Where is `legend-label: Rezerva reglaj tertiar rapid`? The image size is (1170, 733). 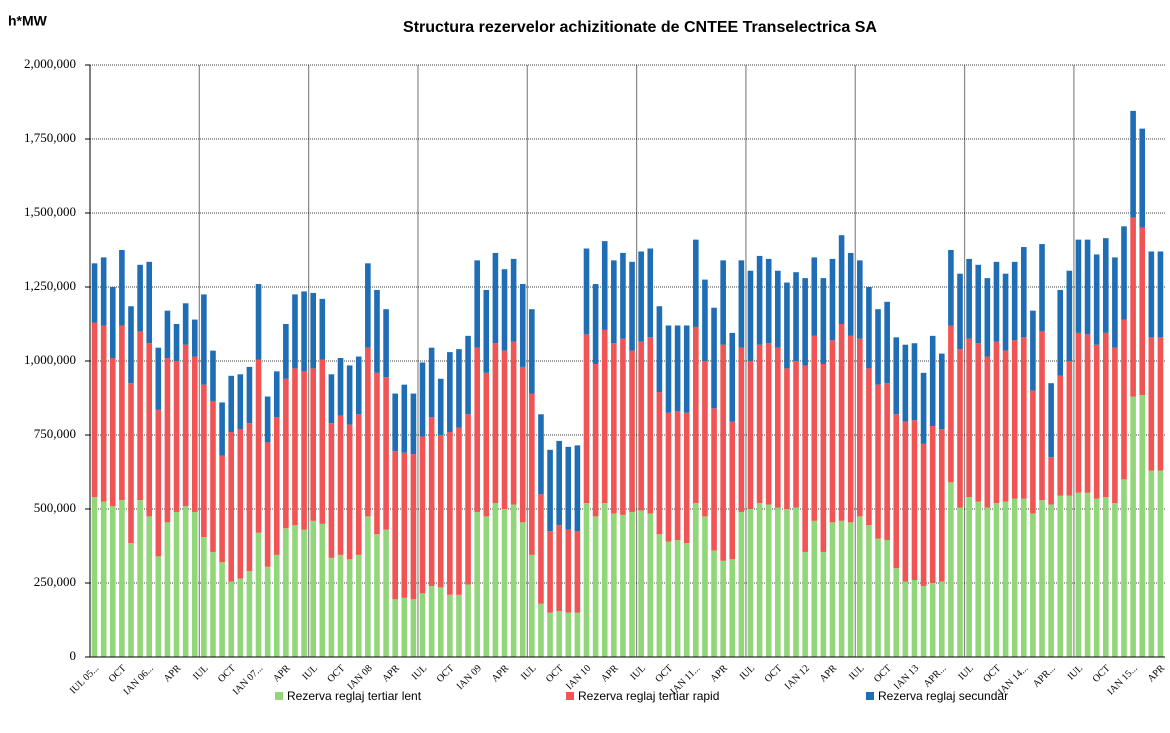
legend-label: Rezerva reglaj tertiar rapid is located at coordinates (648, 696).